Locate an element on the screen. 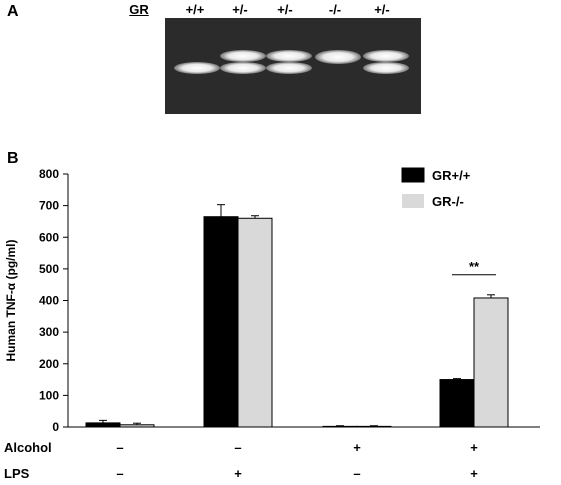  y-tick-label-500: 500 is located at coordinates (49, 269).